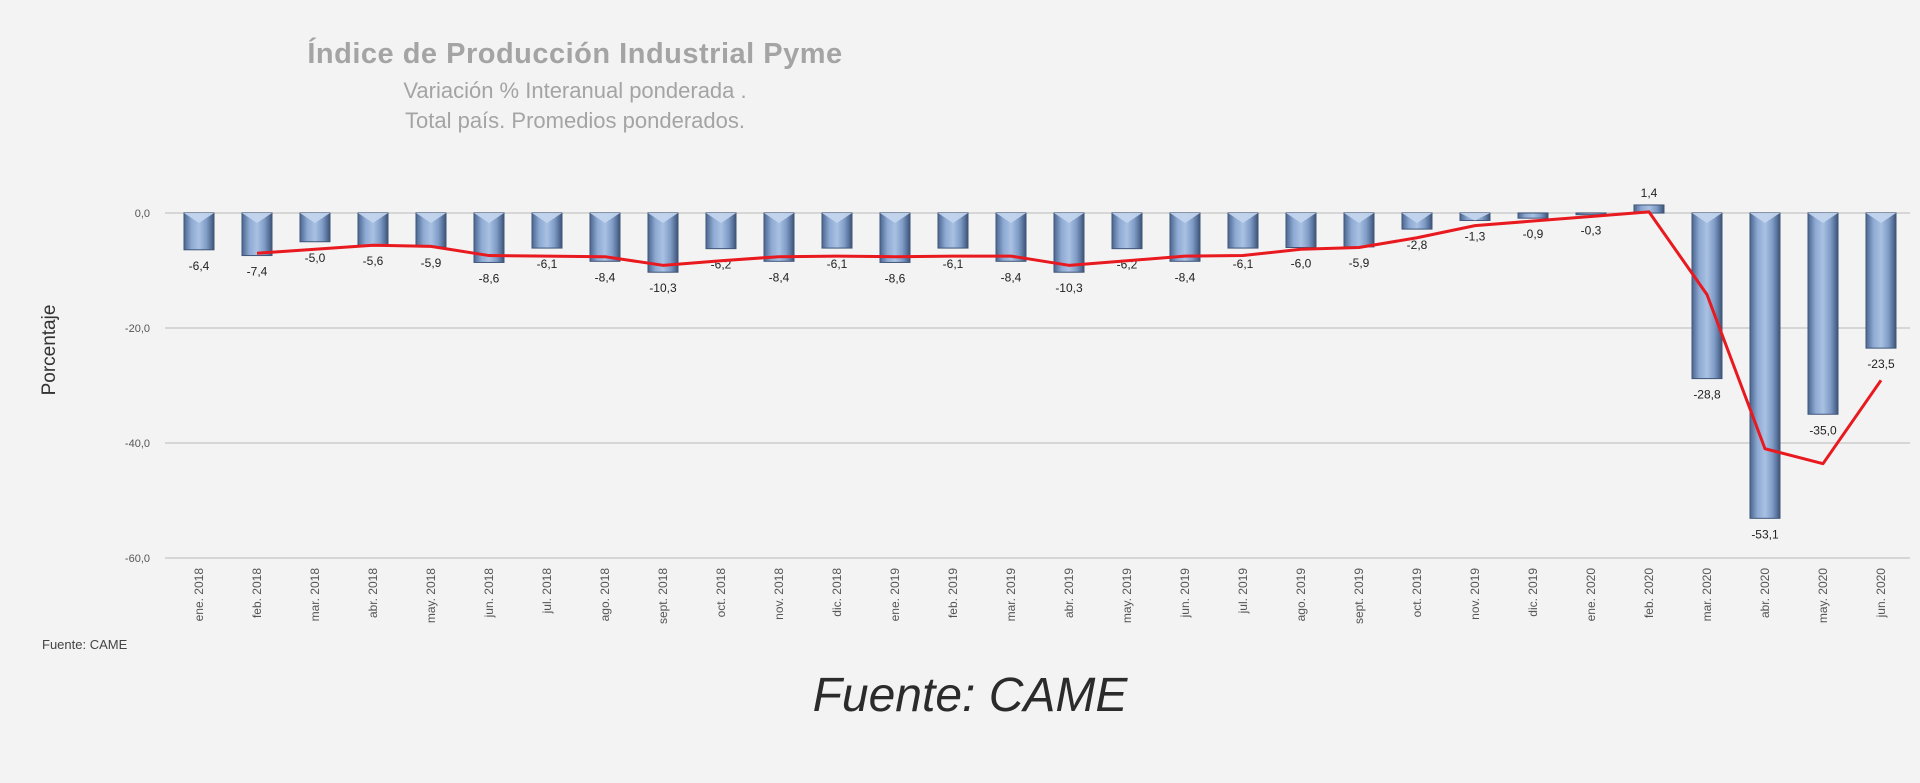 The width and height of the screenshot is (1920, 783). Describe the element at coordinates (1707, 595) in the screenshot. I see `x-tick-label: mar. 2020` at that location.